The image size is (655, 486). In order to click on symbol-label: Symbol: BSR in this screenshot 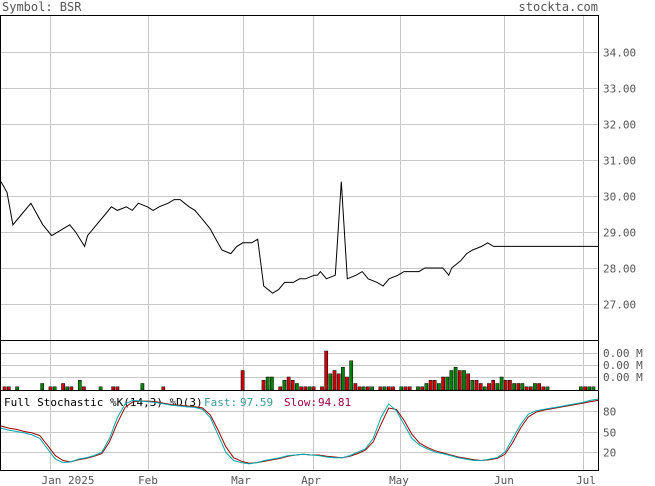, I will do `click(42, 7)`.